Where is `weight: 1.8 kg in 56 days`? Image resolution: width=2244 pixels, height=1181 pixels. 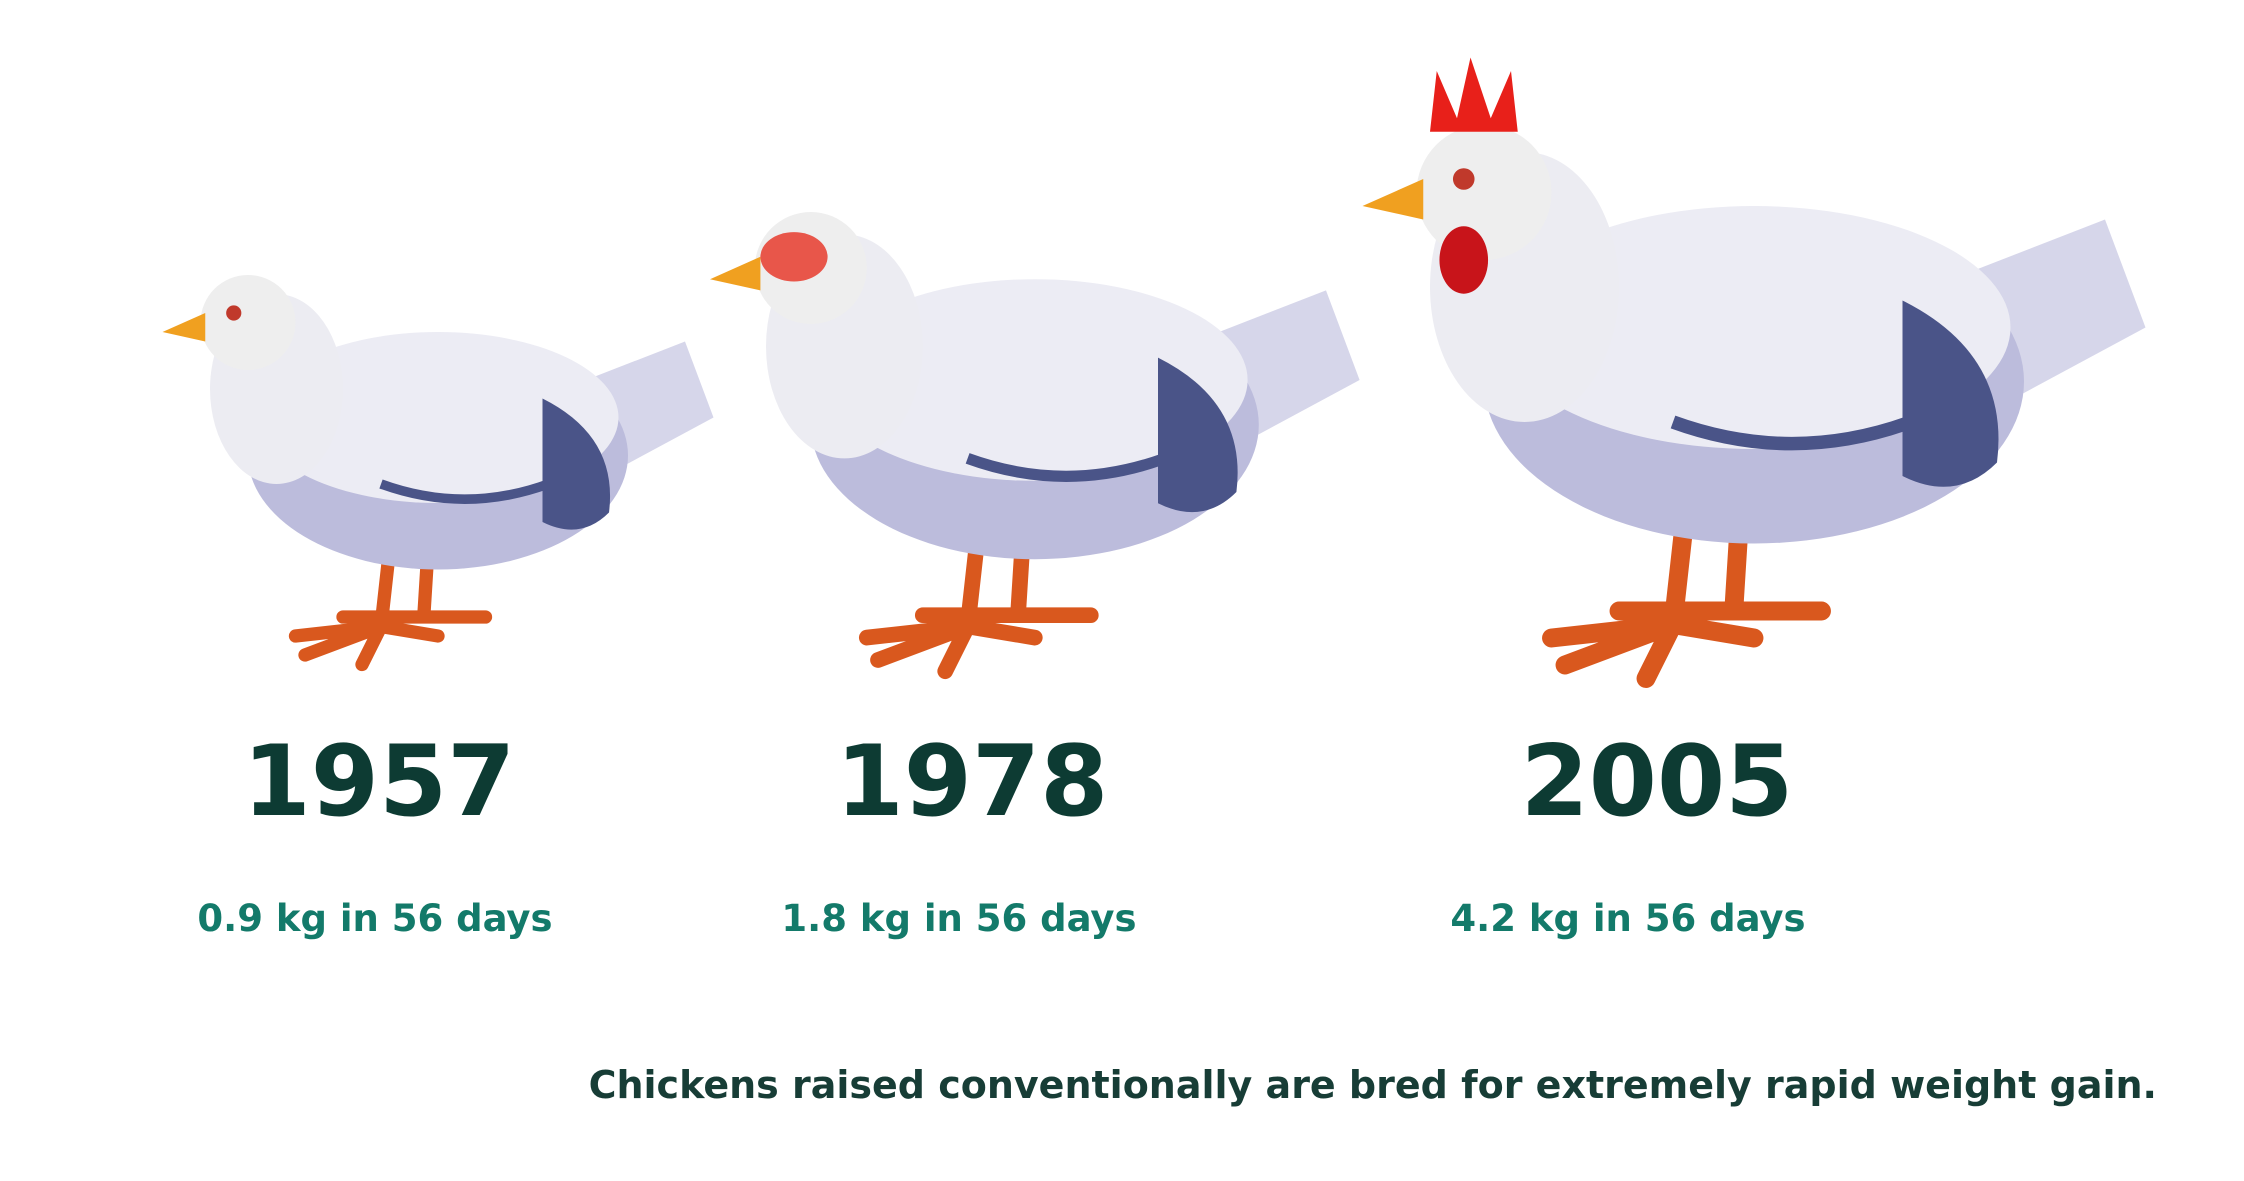
weight: 1.8 kg in 56 days is located at coordinates (958, 918).